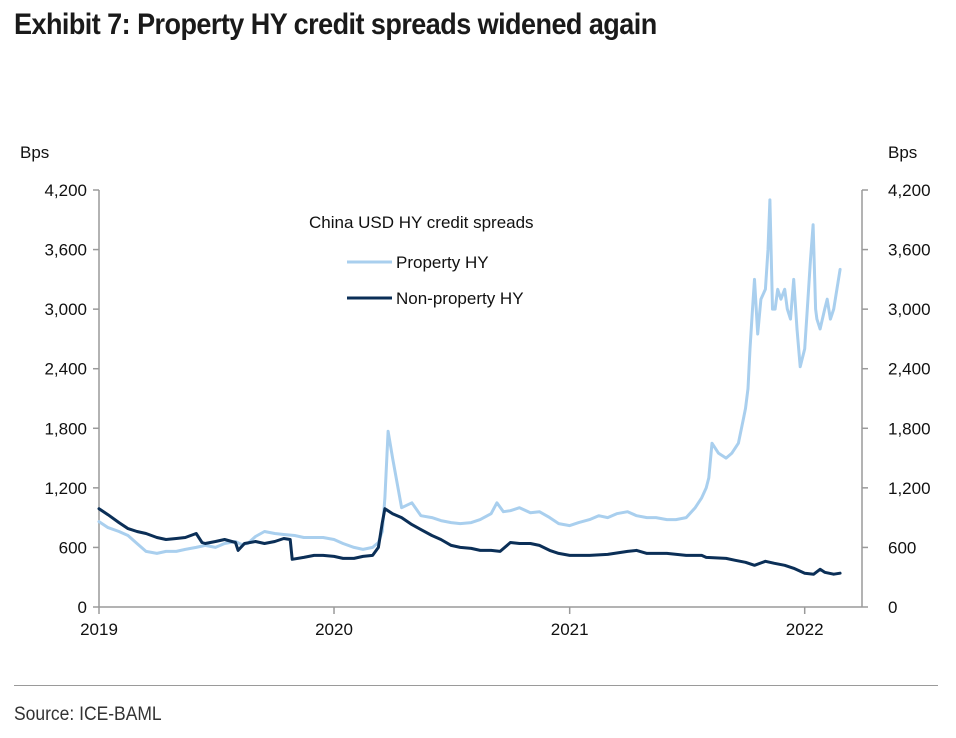 The width and height of the screenshot is (956, 738). Describe the element at coordinates (805, 629) in the screenshot. I see `x-tick-label: 2022` at that location.